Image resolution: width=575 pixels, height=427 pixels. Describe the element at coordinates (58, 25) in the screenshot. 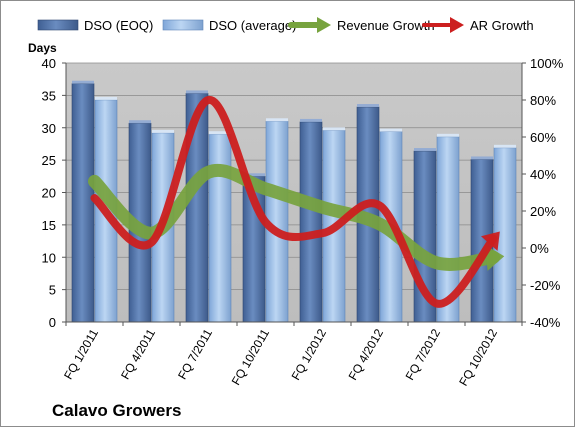

I see `legend-swatch-dso-eoq` at that location.